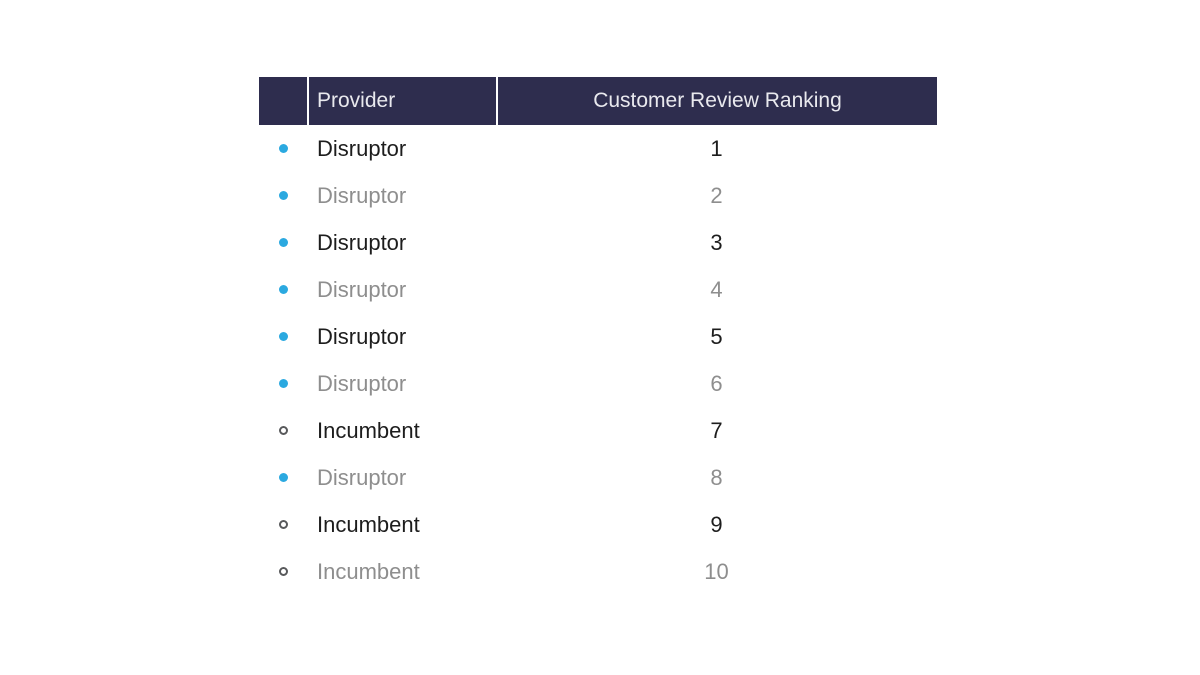 The image size is (1200, 675). What do you see at coordinates (716, 148) in the screenshot?
I see `ranking-cell: 1` at bounding box center [716, 148].